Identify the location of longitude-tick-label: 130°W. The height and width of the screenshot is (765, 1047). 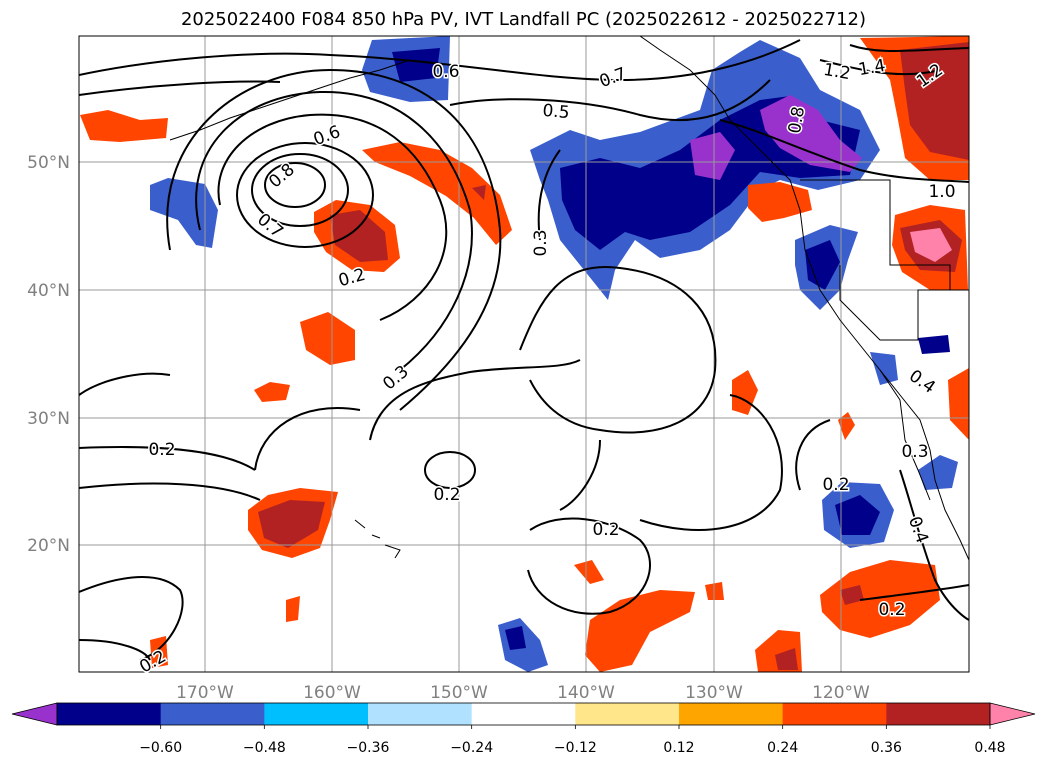
(714, 693).